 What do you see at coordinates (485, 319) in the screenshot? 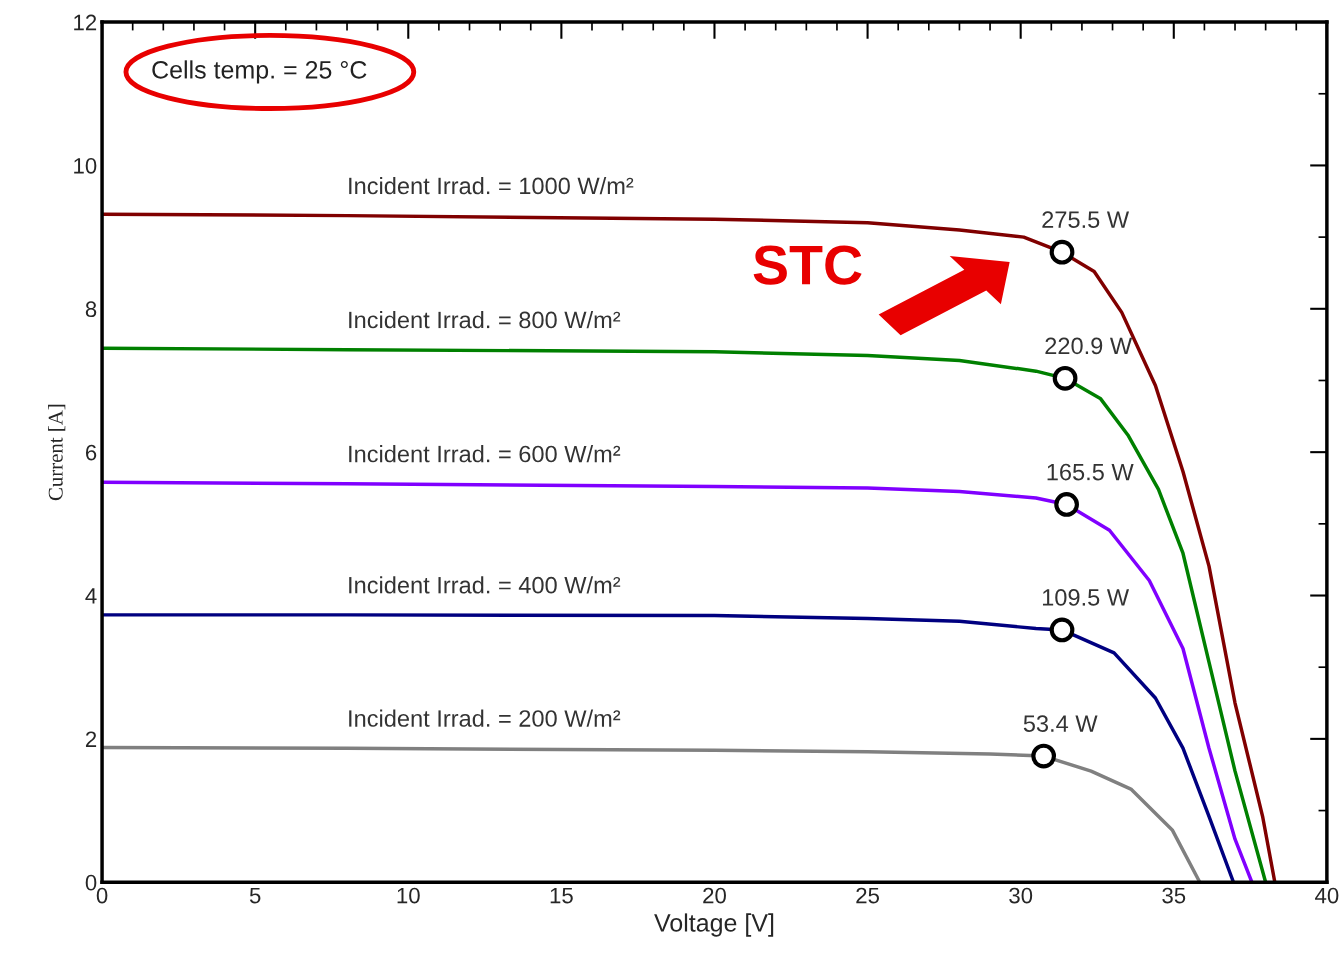
I see `series-label: Incident Irrad. = 800 W/m²` at bounding box center [485, 319].